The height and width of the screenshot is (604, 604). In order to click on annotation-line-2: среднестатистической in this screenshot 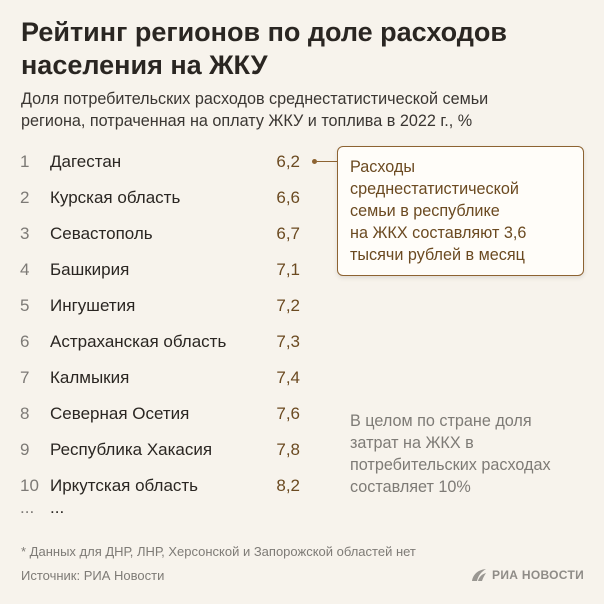, I will do `click(434, 189)`.